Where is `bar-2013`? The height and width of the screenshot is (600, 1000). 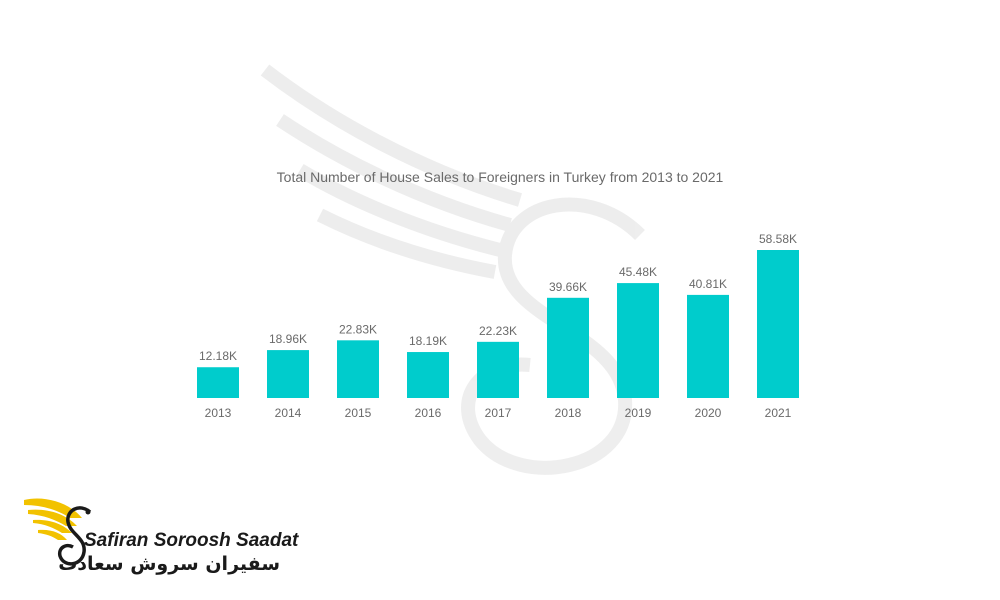 bar-2013 is located at coordinates (218, 382).